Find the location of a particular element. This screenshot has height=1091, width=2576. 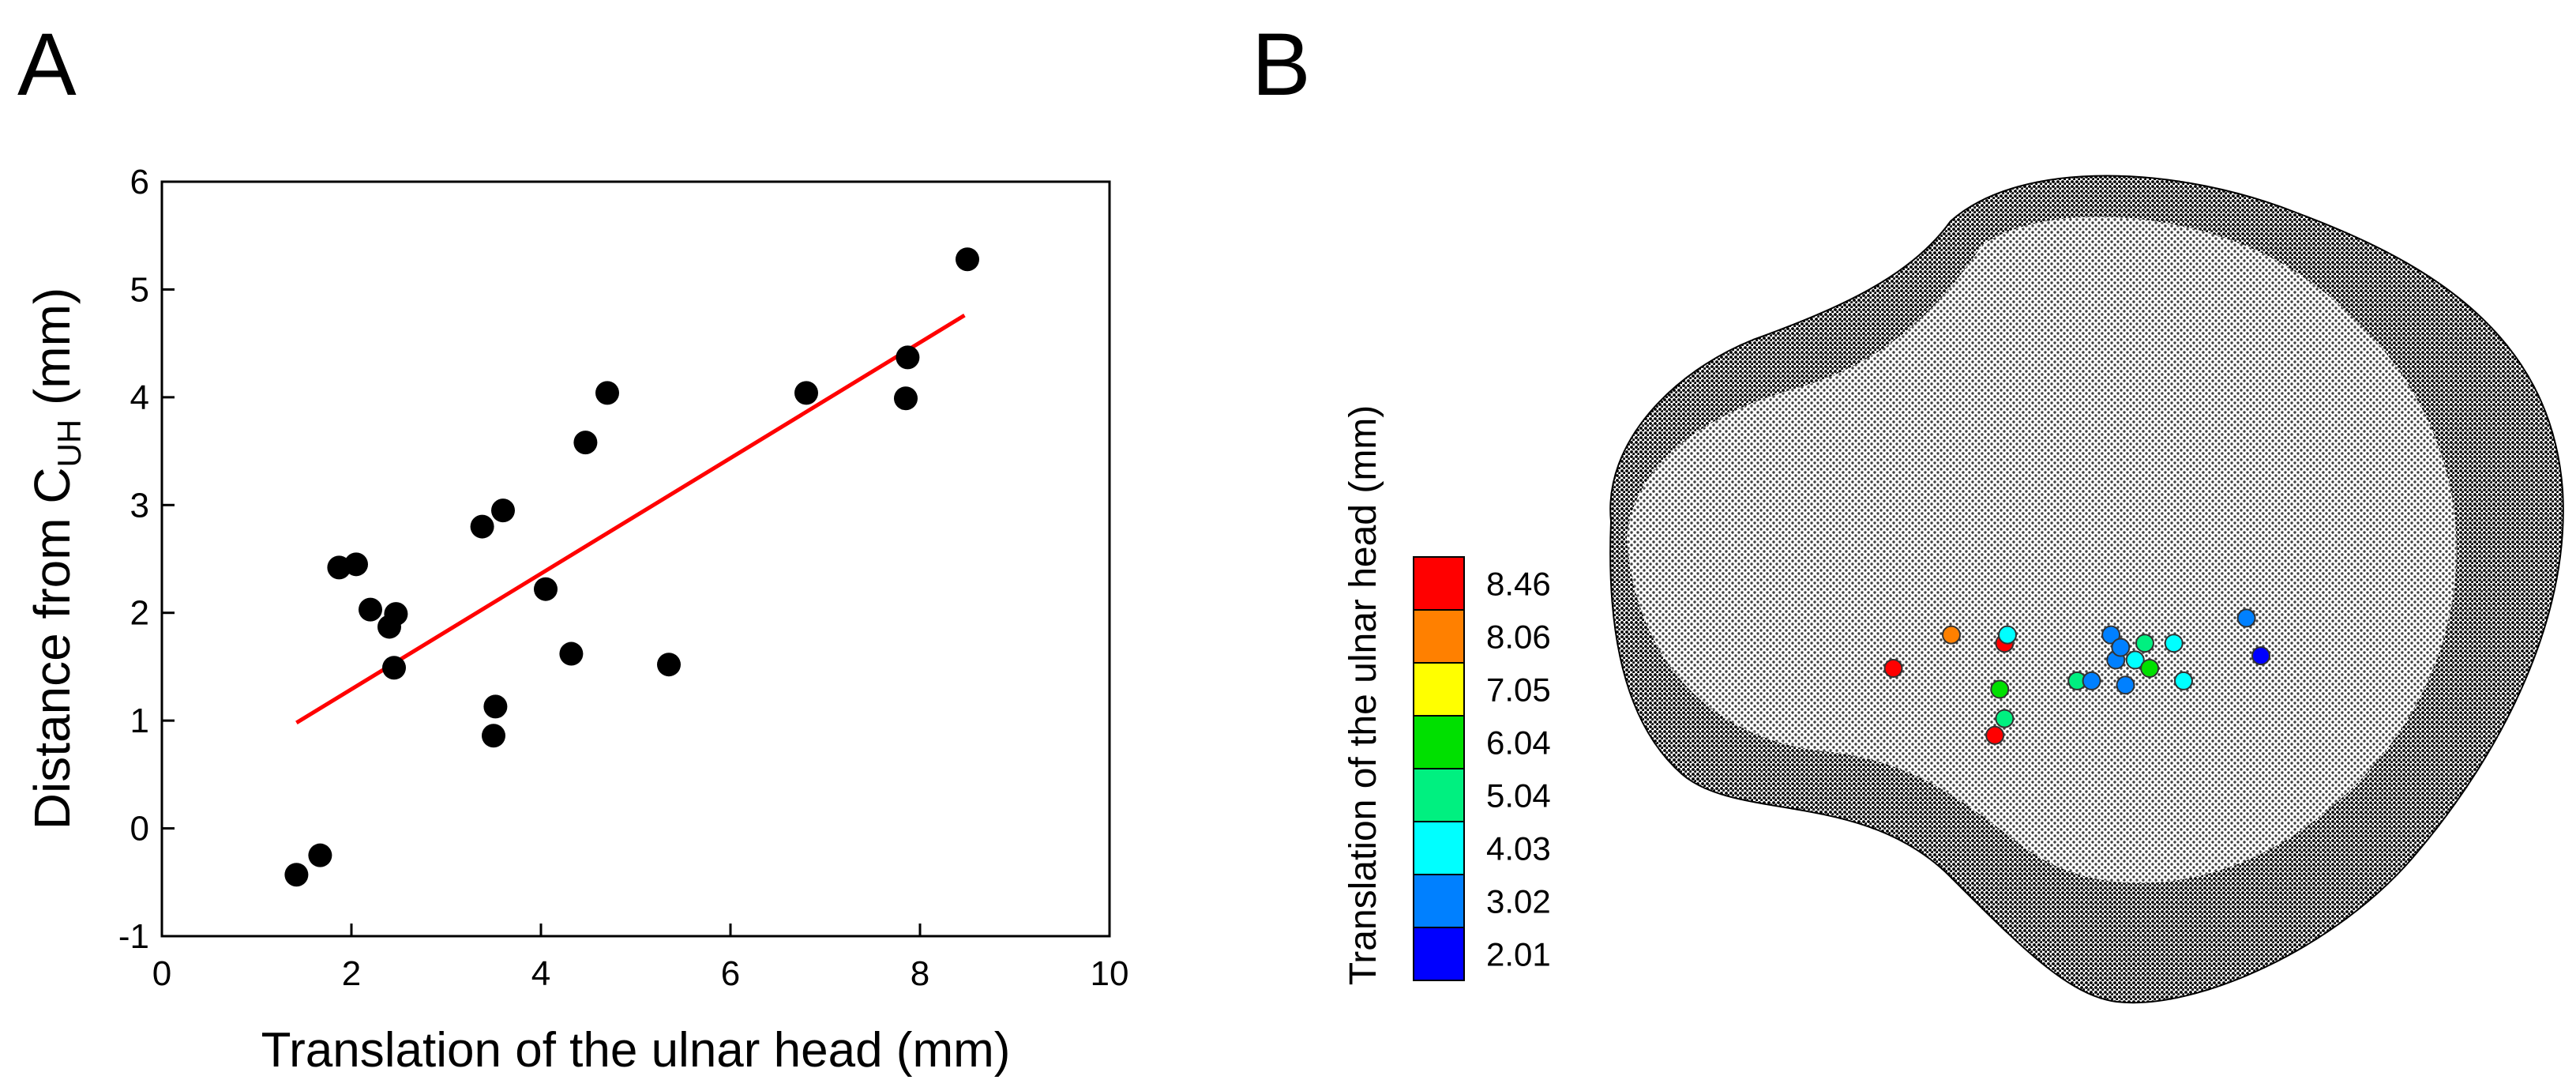

colorbar-label: 7.05 is located at coordinates (1518, 690).